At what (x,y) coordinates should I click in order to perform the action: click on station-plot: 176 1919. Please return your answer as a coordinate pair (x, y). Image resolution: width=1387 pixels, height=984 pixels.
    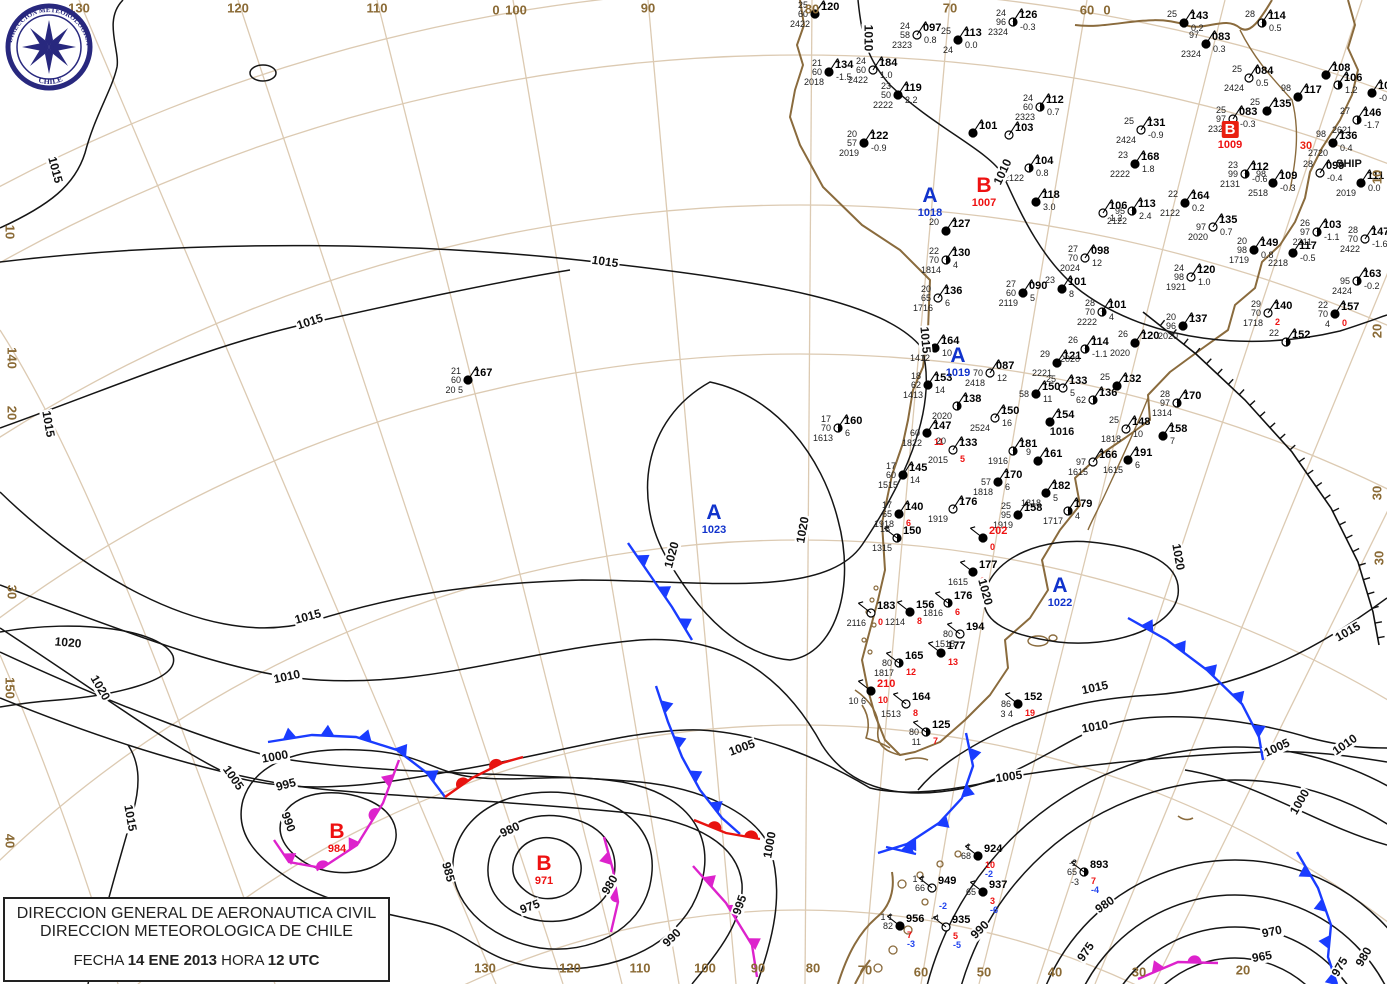
    Looking at the image, I should click on (952, 509).